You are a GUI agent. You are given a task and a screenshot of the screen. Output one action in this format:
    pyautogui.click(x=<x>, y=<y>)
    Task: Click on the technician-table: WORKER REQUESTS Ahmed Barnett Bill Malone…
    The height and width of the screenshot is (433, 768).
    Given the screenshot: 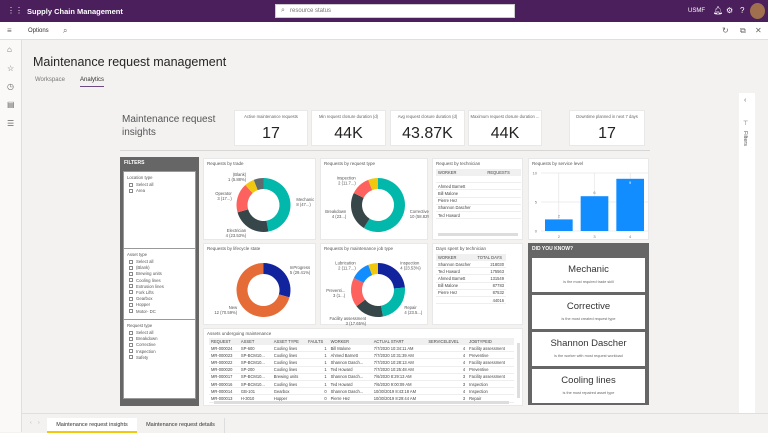 What is the action you would take?
    pyautogui.click(x=478, y=194)
    